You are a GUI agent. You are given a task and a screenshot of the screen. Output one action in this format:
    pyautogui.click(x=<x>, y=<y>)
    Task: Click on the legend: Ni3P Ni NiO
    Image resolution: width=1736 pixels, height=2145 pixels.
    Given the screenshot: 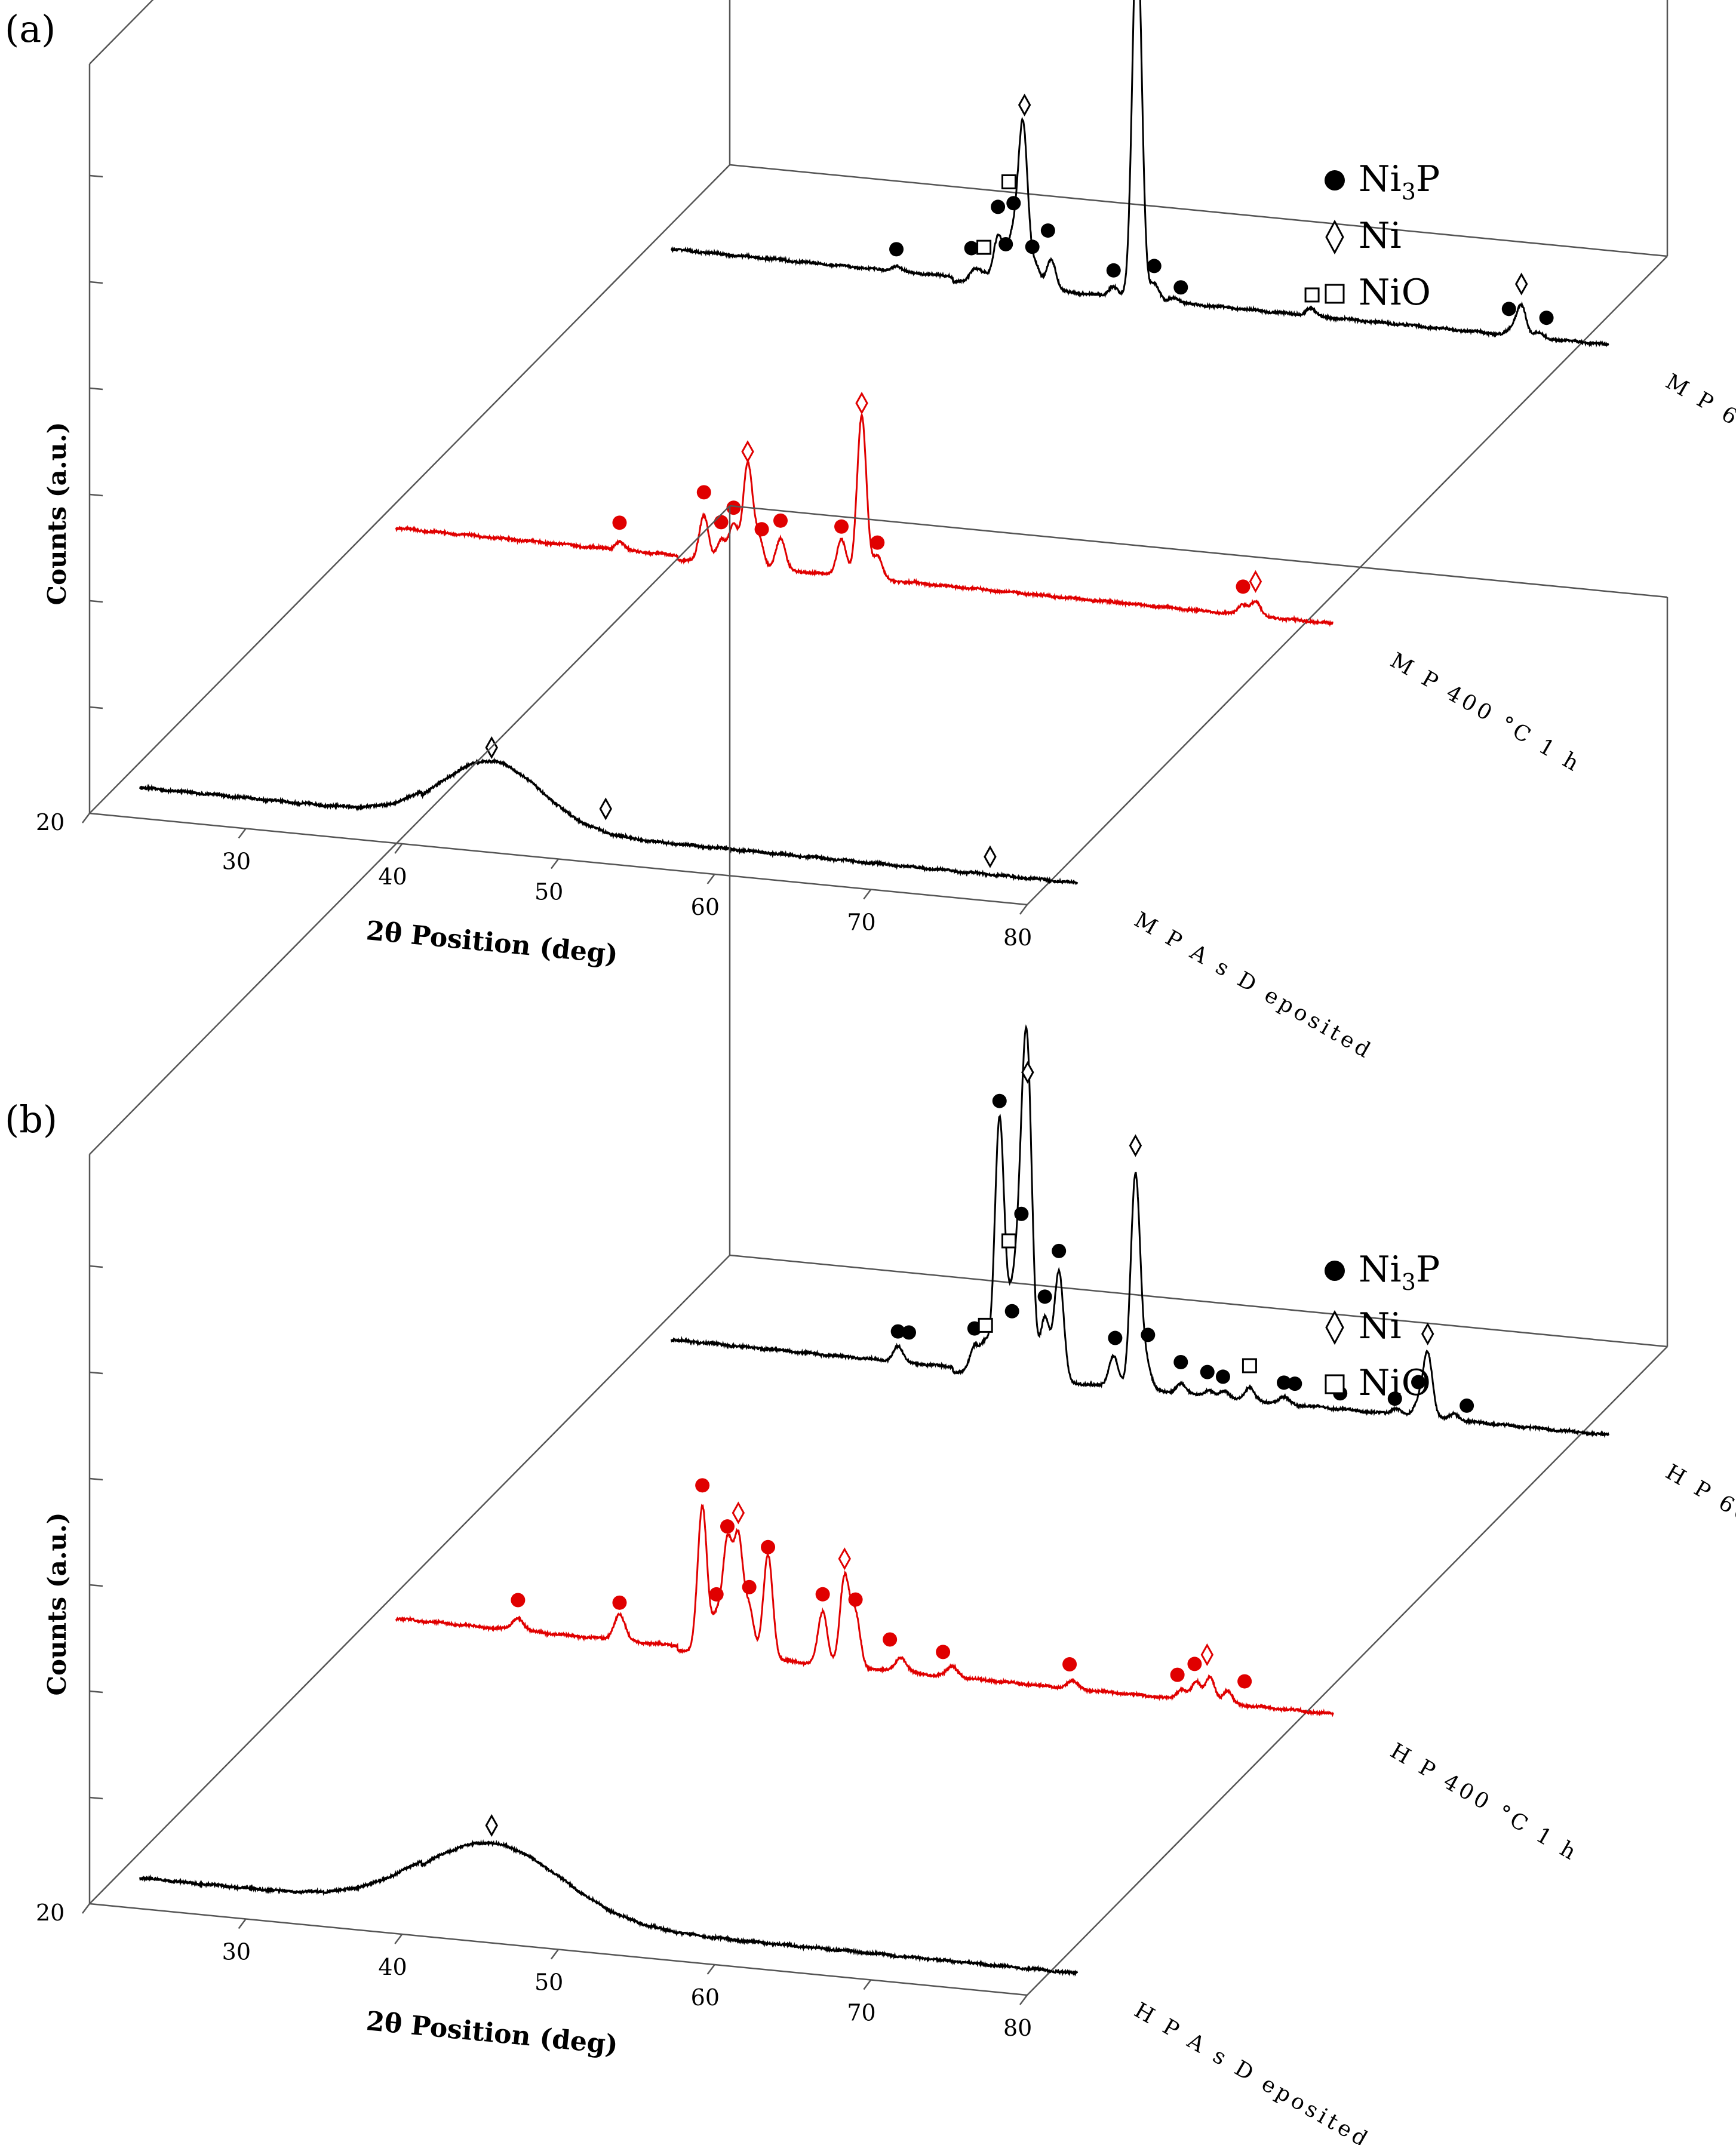 What is the action you would take?
    pyautogui.click(x=1382, y=1327)
    